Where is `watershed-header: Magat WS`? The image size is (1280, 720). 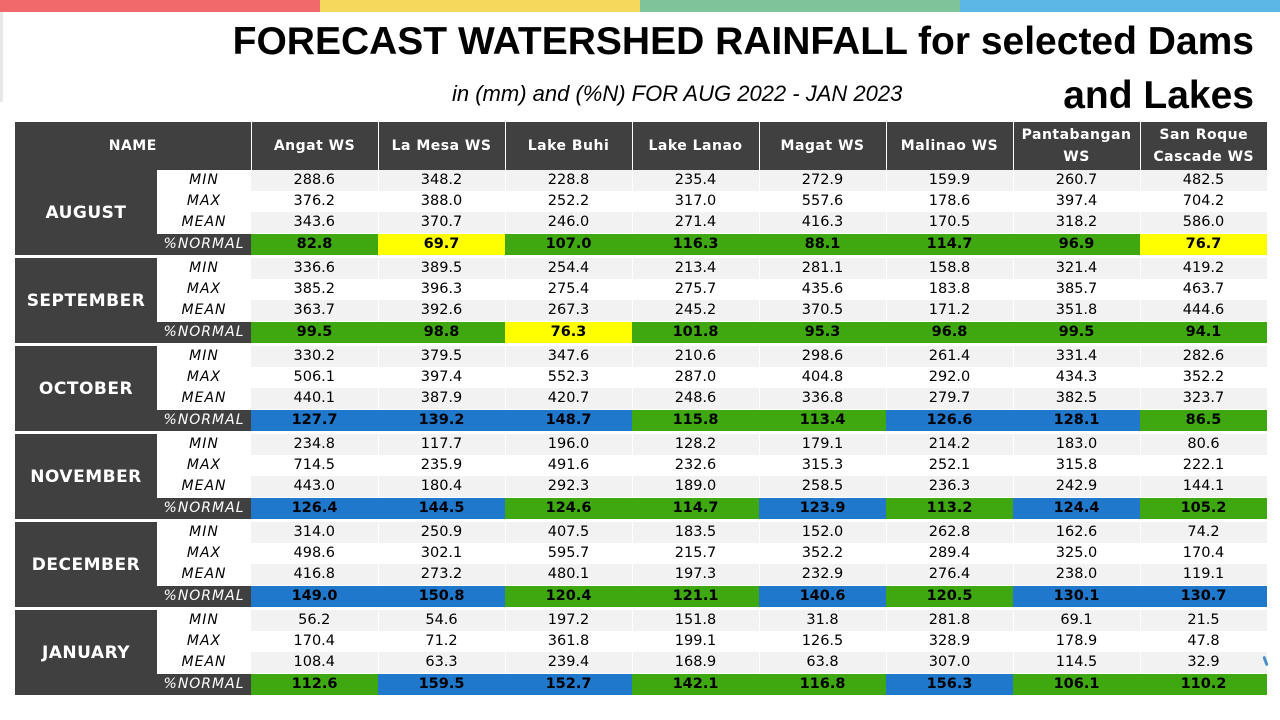
watershed-header: Magat WS is located at coordinates (823, 146).